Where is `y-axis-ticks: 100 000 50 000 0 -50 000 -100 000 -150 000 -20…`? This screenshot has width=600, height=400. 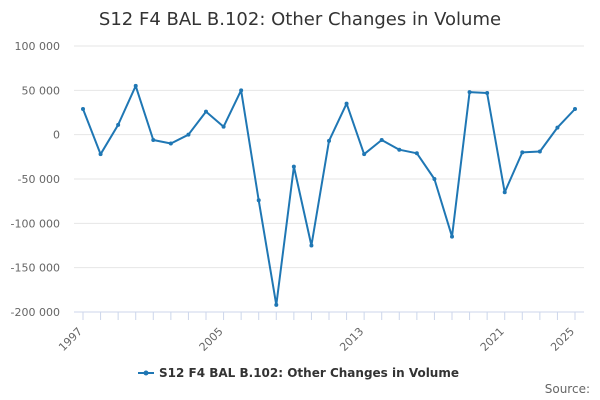
y-axis-ticks: 100 000 50 000 0 -50 000 -100 000 -150 000 -20… is located at coordinates (35, 179).